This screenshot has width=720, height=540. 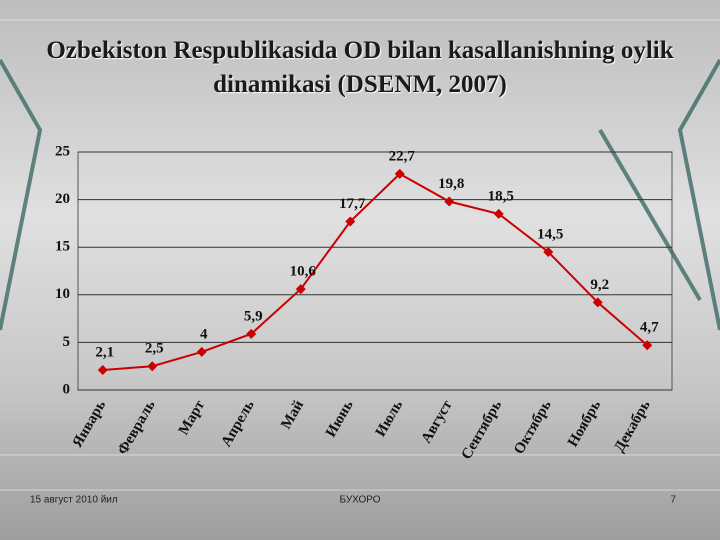 What do you see at coordinates (104, 352) in the screenshot?
I see `data-label: 2,1` at bounding box center [104, 352].